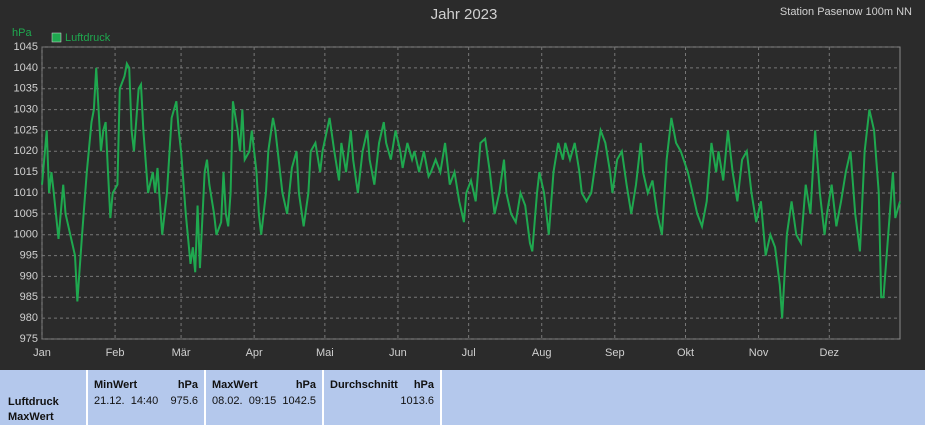  Describe the element at coordinates (759, 353) in the screenshot. I see `x-tick-label: Nov` at that location.